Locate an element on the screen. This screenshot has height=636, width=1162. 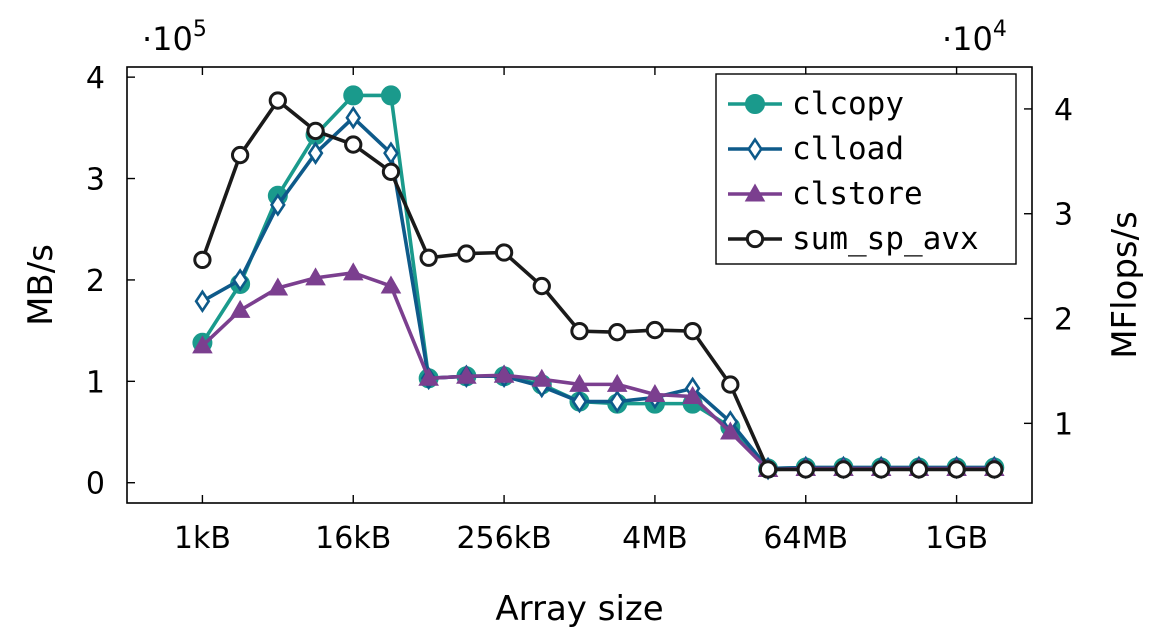
y2-tick-label: 2 is located at coordinates (1063, 320).